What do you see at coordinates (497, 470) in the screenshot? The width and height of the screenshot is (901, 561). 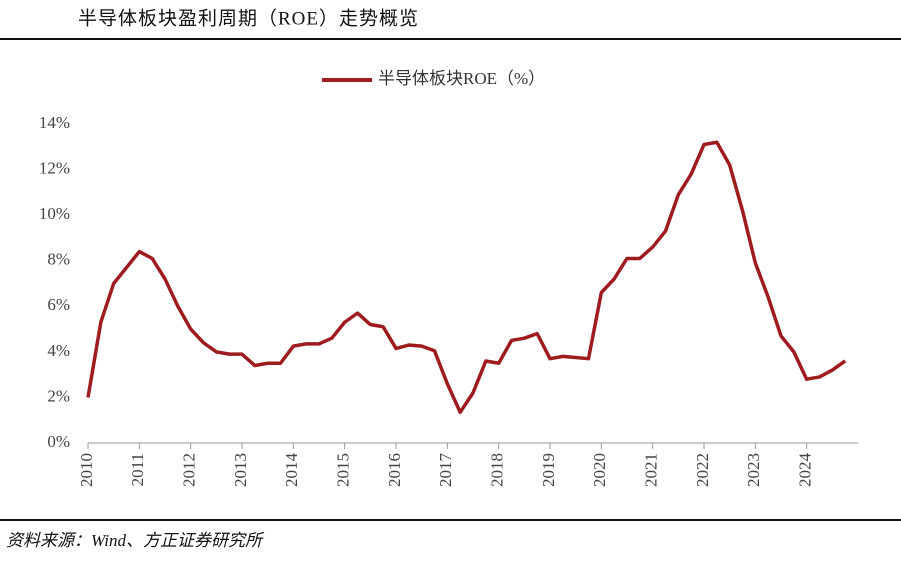 I see `x-tick-label: 2018` at bounding box center [497, 470].